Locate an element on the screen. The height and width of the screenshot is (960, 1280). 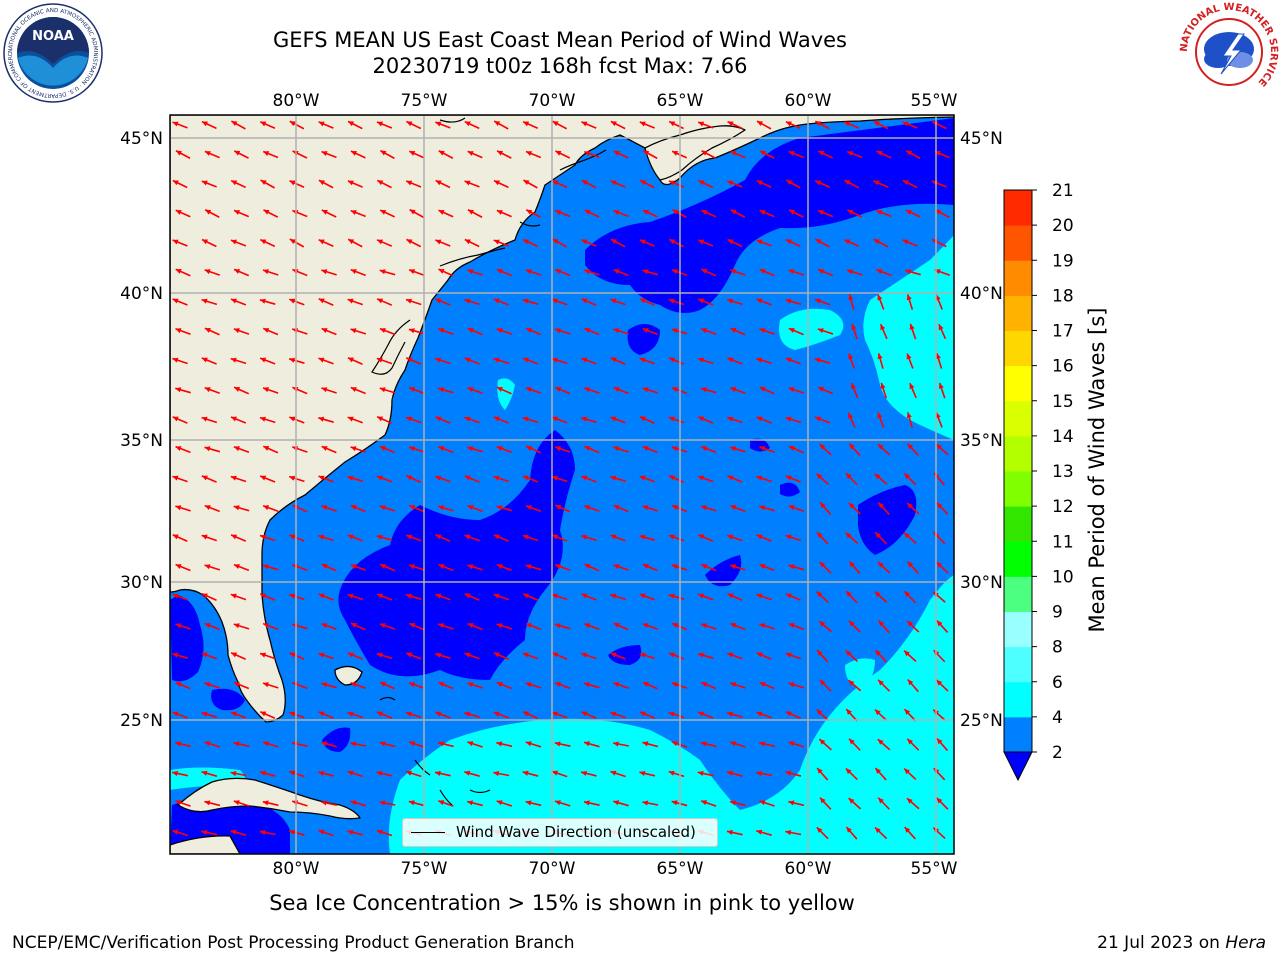
hispaniola-island is located at coordinates (205, 844).